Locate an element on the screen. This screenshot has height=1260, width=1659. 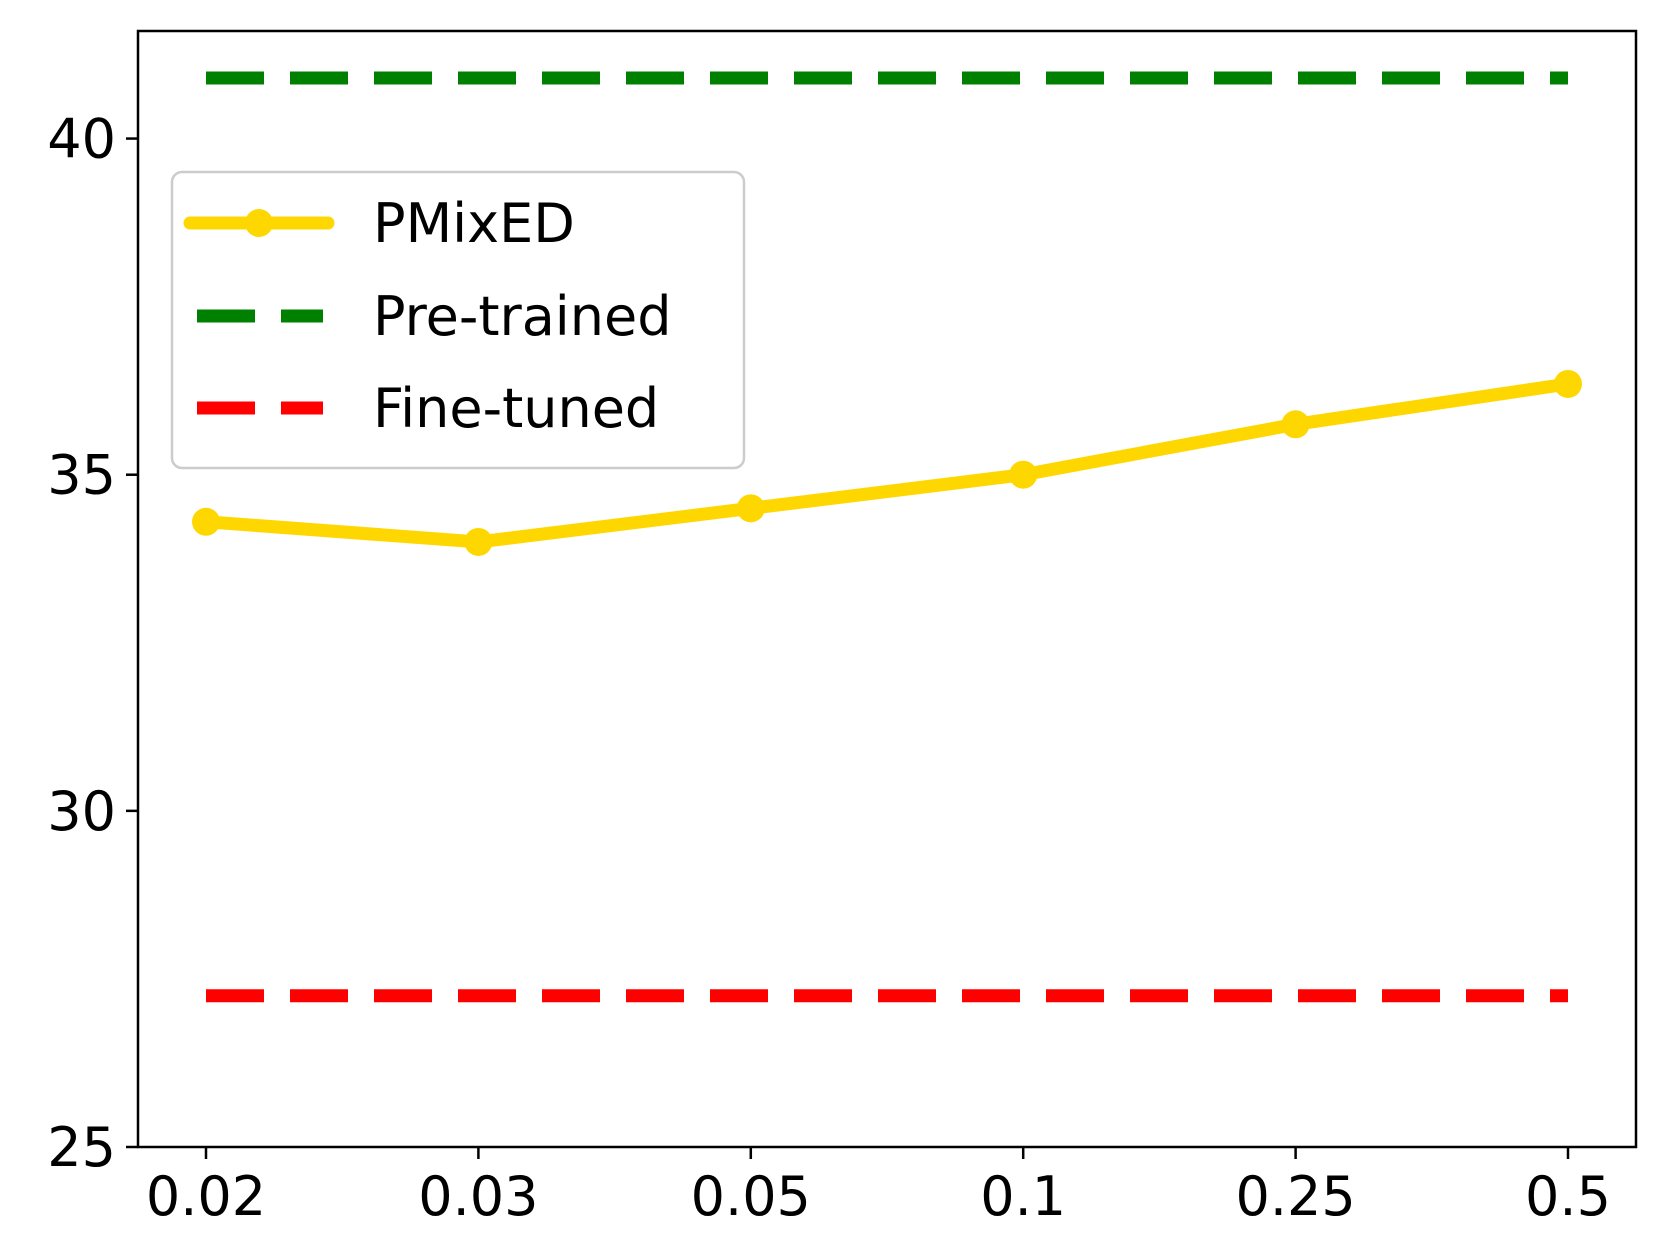
x-tick-label: 0.05 is located at coordinates (751, 1196).